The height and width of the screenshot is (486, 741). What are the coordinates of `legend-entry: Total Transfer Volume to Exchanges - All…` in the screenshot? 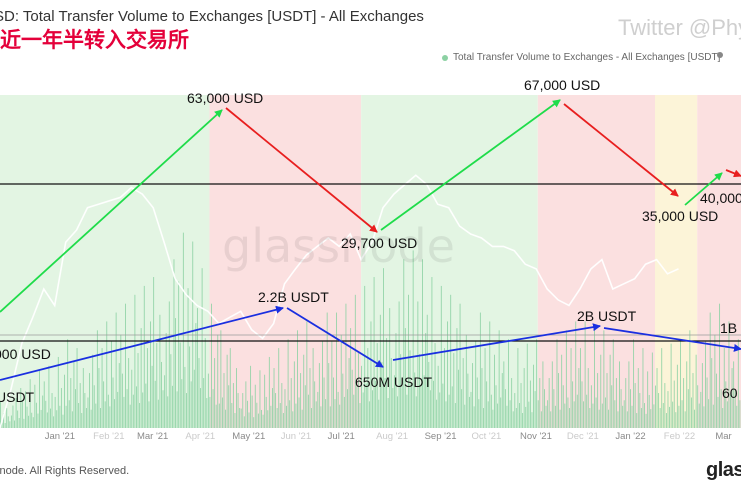 It's located at (581, 57).